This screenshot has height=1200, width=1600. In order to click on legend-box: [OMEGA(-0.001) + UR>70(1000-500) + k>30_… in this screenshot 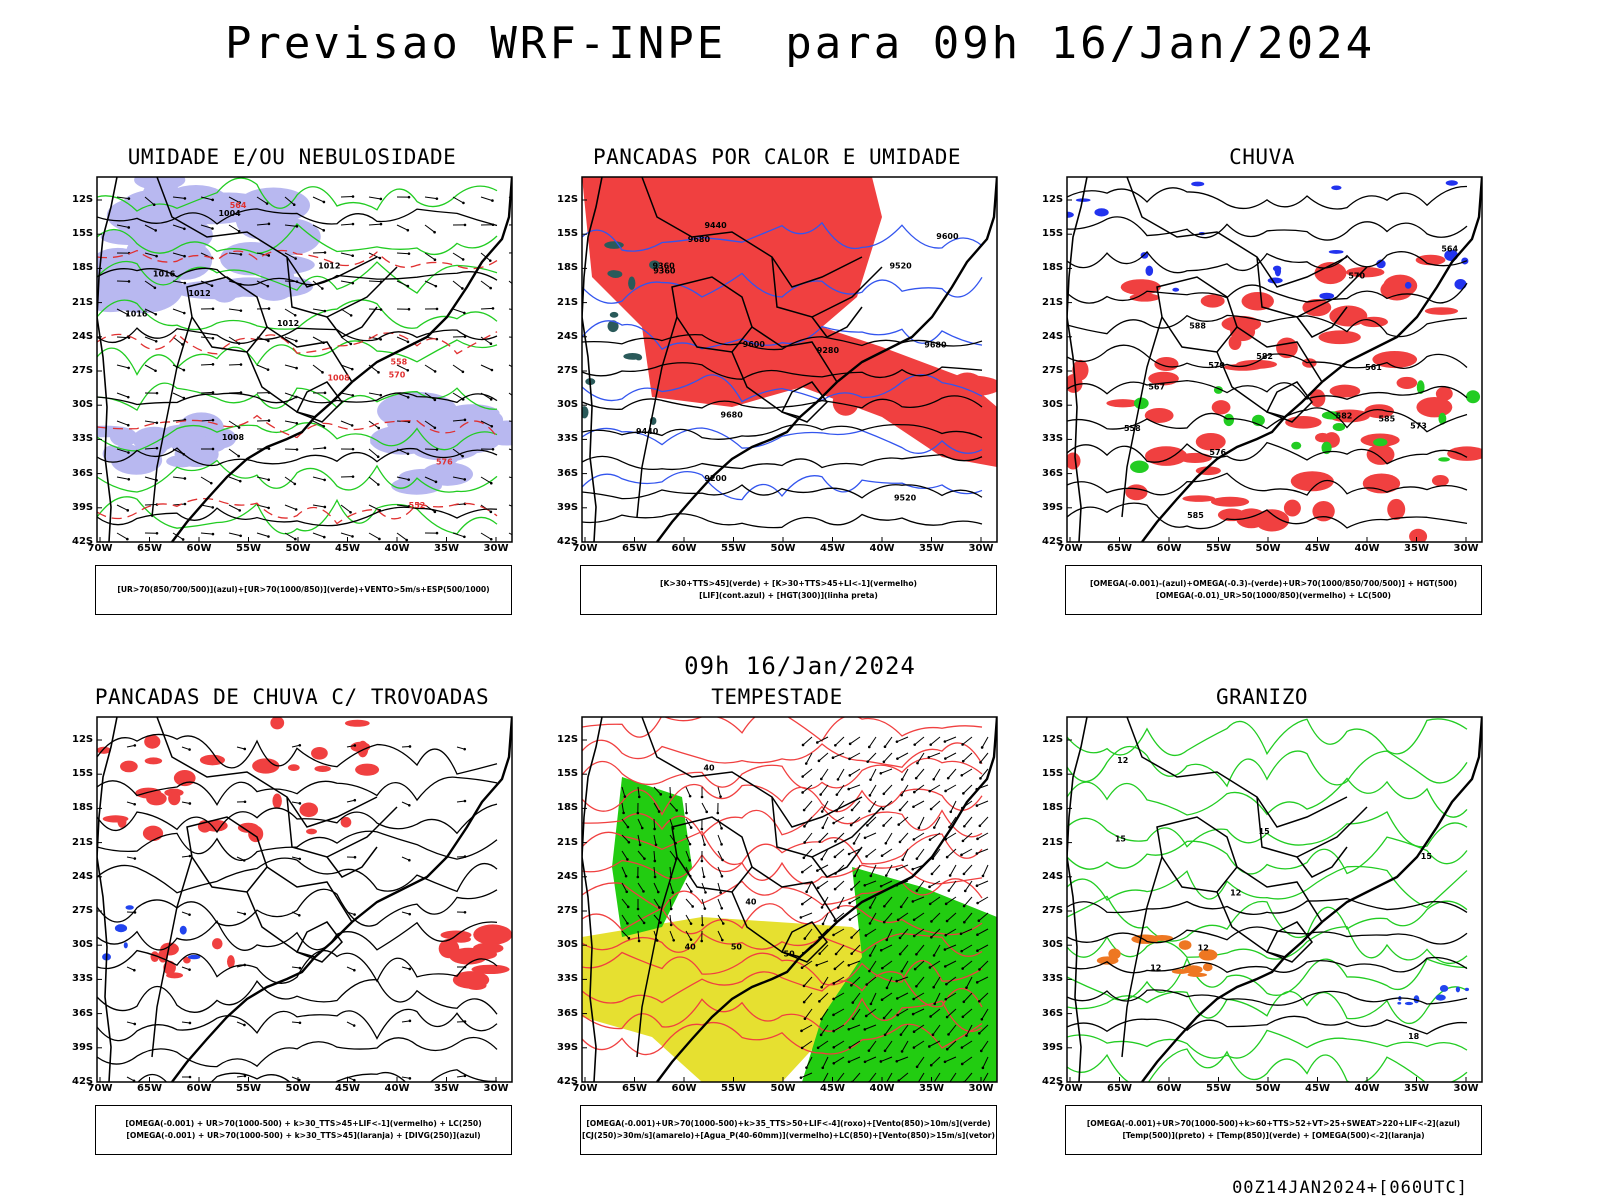, I will do `click(303, 1130)`.